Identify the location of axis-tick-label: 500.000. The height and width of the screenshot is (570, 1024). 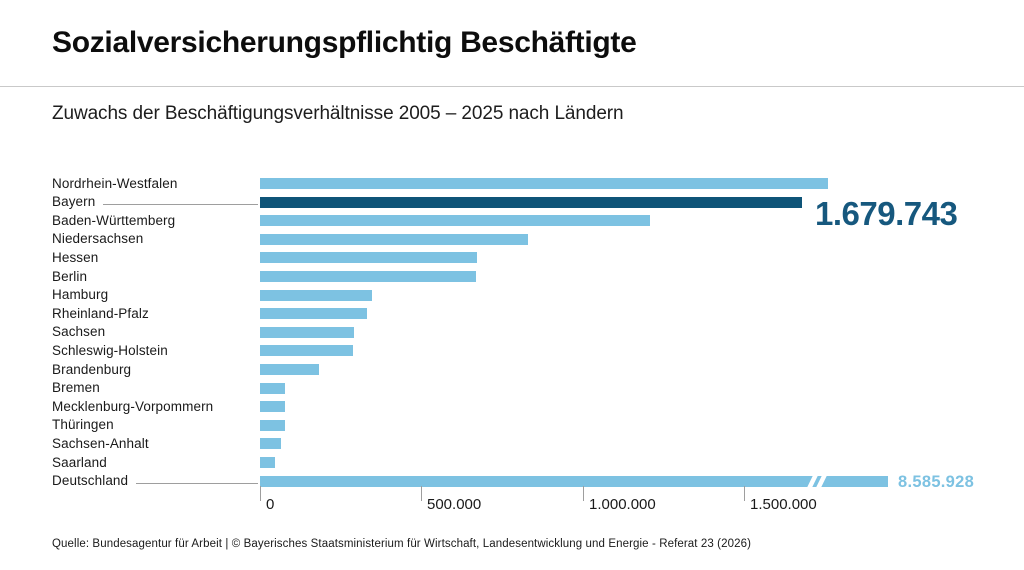
(454, 504).